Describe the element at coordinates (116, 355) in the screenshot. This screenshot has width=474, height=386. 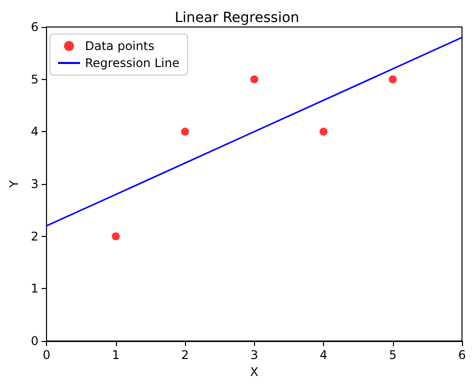
I see `x-tick-label: 1` at that location.